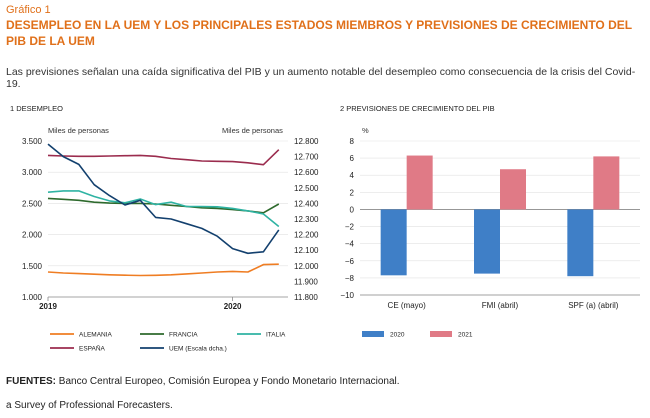  I want to click on panel1-legend-label: UEM (Escala dcha.), so click(198, 349).